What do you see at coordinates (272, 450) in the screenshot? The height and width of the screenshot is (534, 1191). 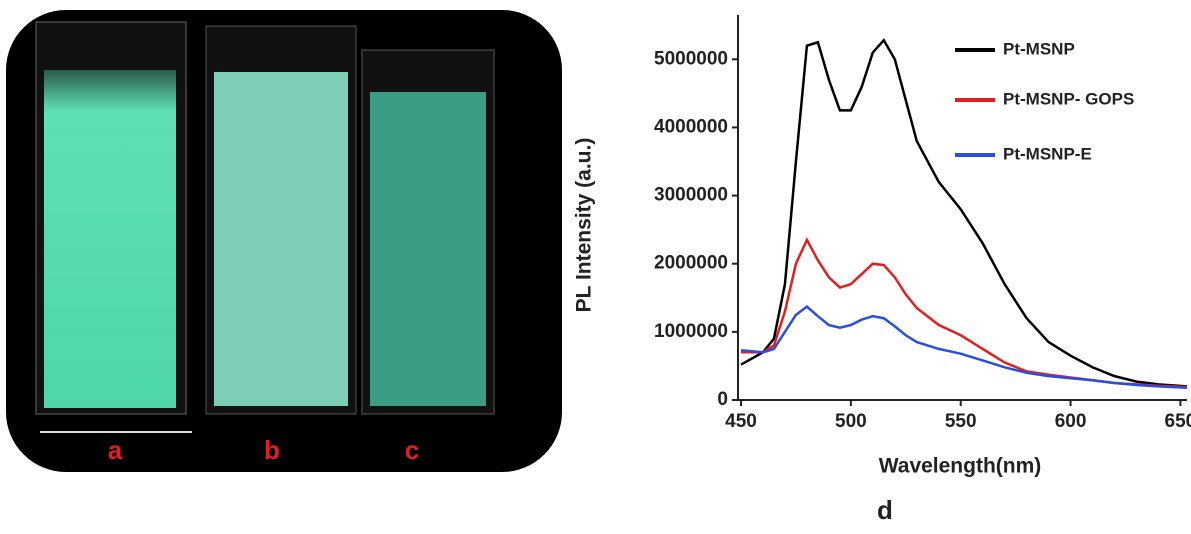 I see `photo-label: b` at bounding box center [272, 450].